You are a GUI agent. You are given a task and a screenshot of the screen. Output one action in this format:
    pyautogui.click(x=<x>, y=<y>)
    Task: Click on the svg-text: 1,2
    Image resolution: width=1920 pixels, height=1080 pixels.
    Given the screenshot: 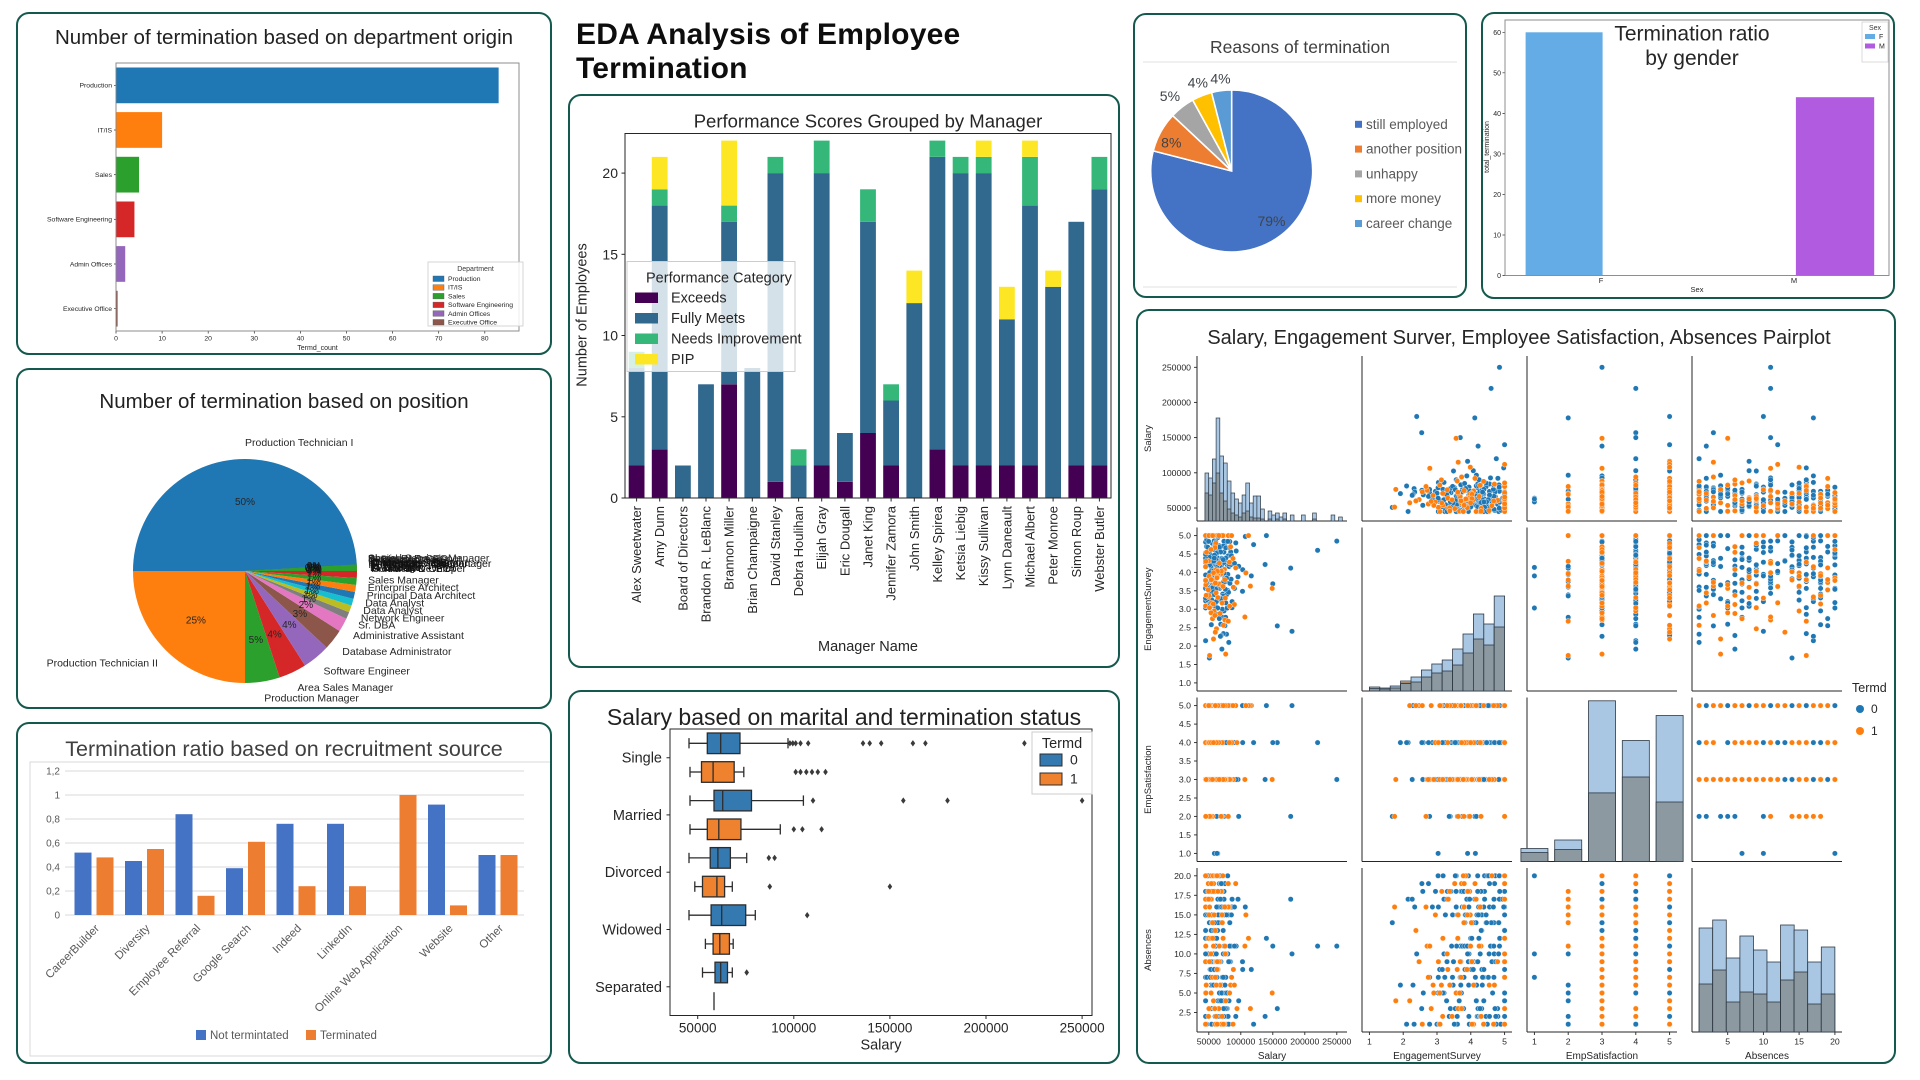 What is the action you would take?
    pyautogui.click(x=53, y=771)
    